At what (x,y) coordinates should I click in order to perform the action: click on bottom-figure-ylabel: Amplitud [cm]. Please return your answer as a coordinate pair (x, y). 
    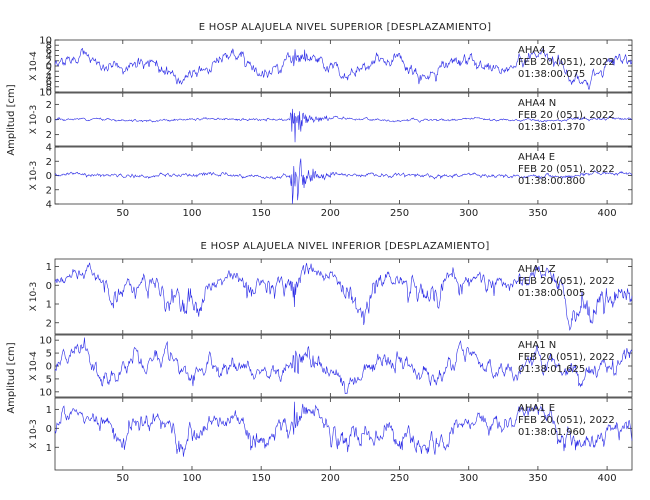
    Looking at the image, I should click on (11, 377).